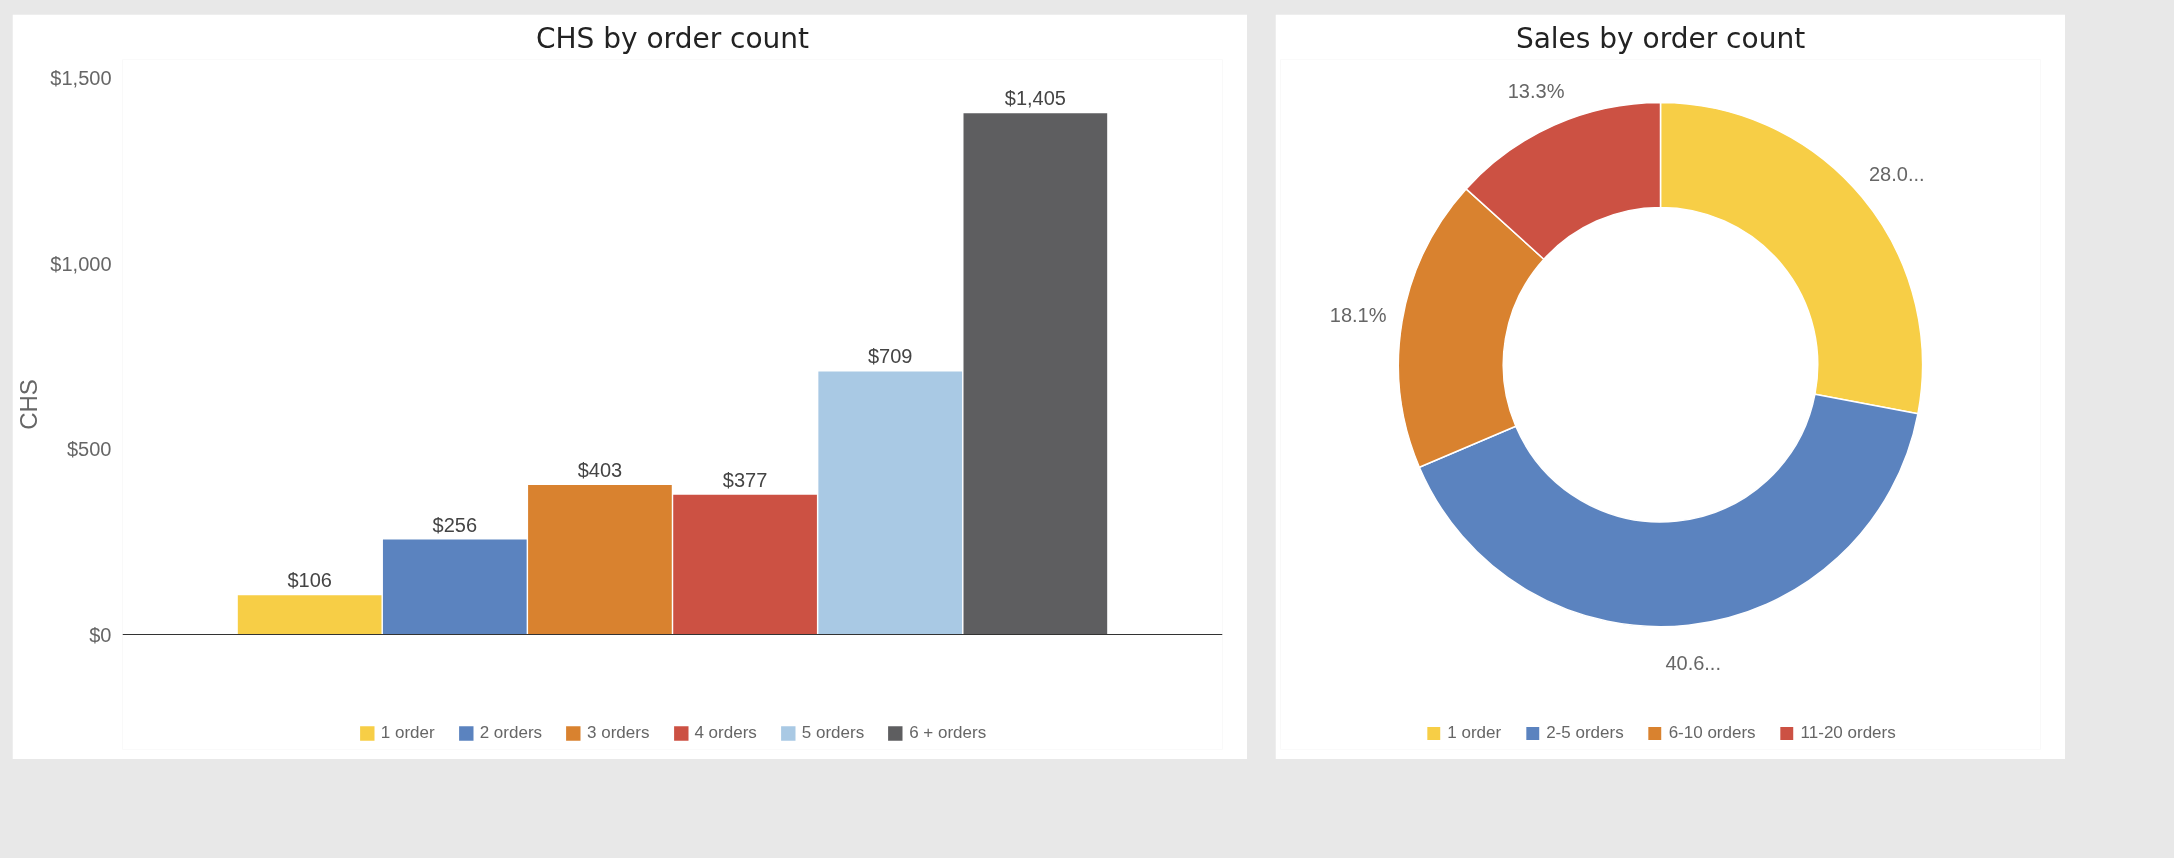 The height and width of the screenshot is (858, 2174). Describe the element at coordinates (672, 38) in the screenshot. I see `chart-title: CHS by order count` at that location.